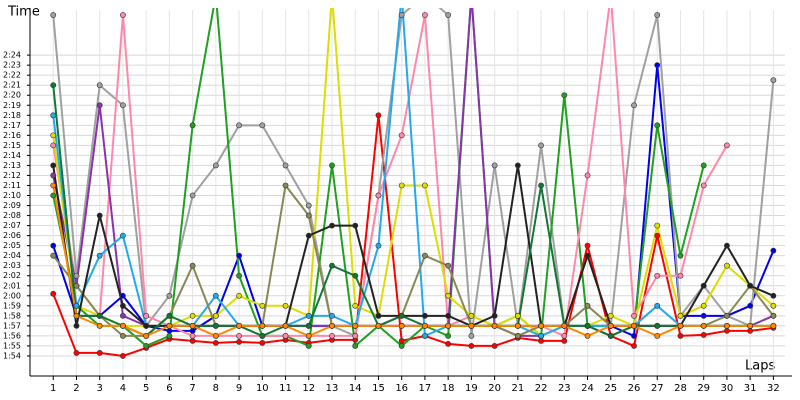 Image resolution: width=800 pixels, height=400 pixels. Describe the element at coordinates (401, 388) in the screenshot. I see `x-tick-label: 16` at that location.